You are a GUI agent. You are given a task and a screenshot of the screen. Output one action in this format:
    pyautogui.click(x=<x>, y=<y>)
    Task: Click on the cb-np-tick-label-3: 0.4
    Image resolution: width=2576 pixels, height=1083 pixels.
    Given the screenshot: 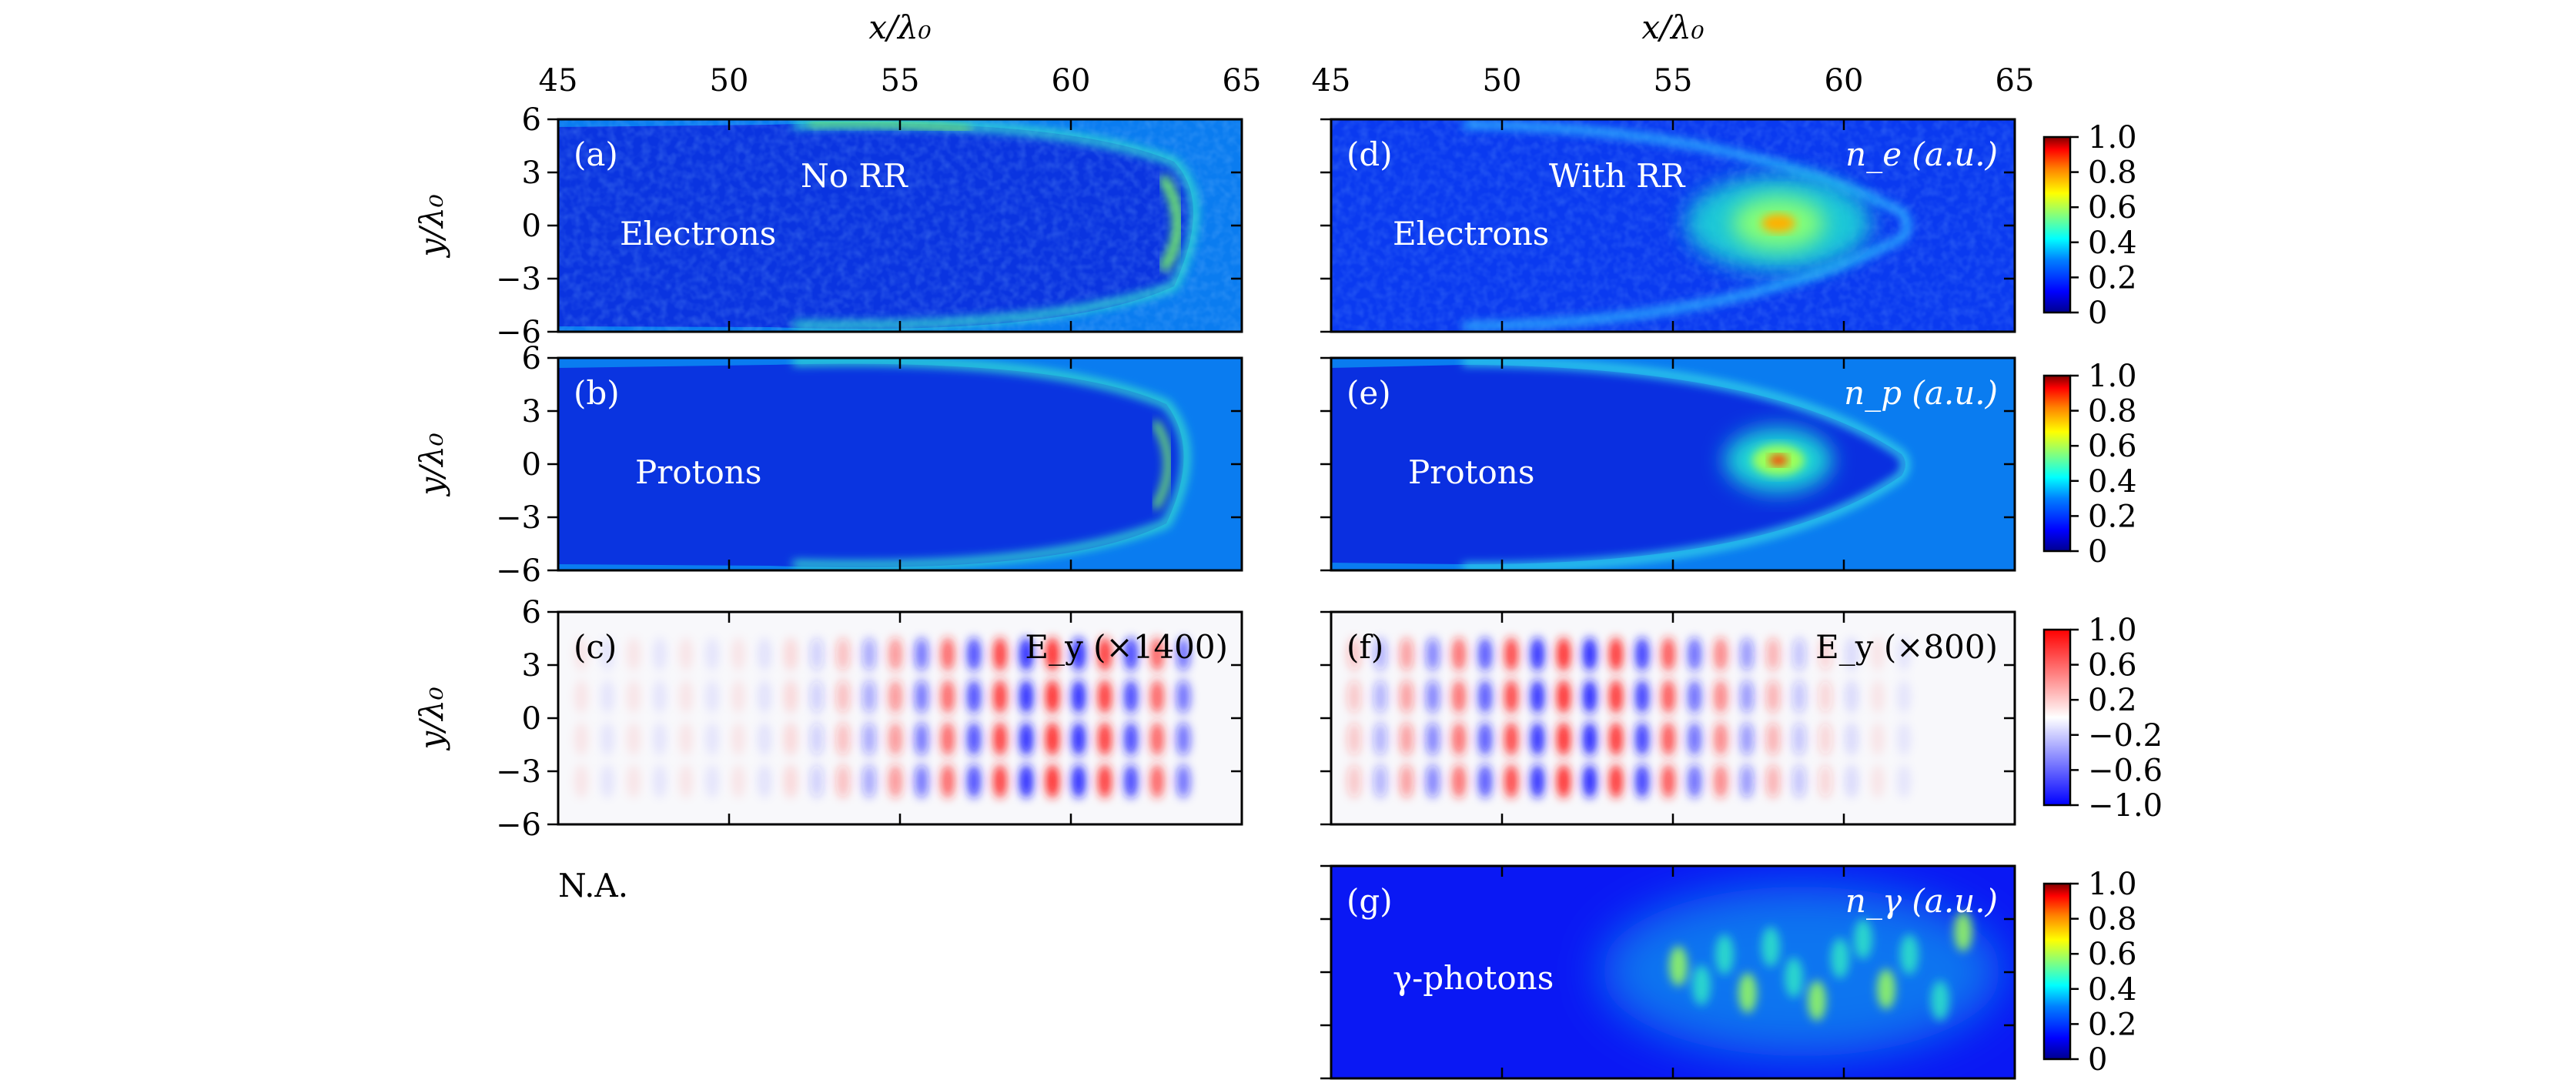 What is the action you would take?
    pyautogui.click(x=2113, y=482)
    